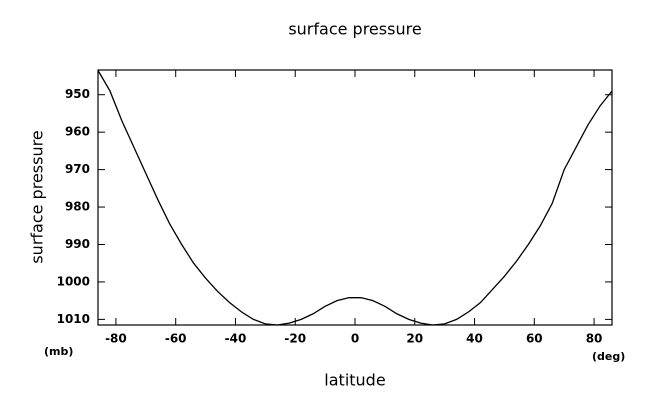 This screenshot has width=656, height=405. I want to click on chart-title: surface pressure, so click(354, 29).